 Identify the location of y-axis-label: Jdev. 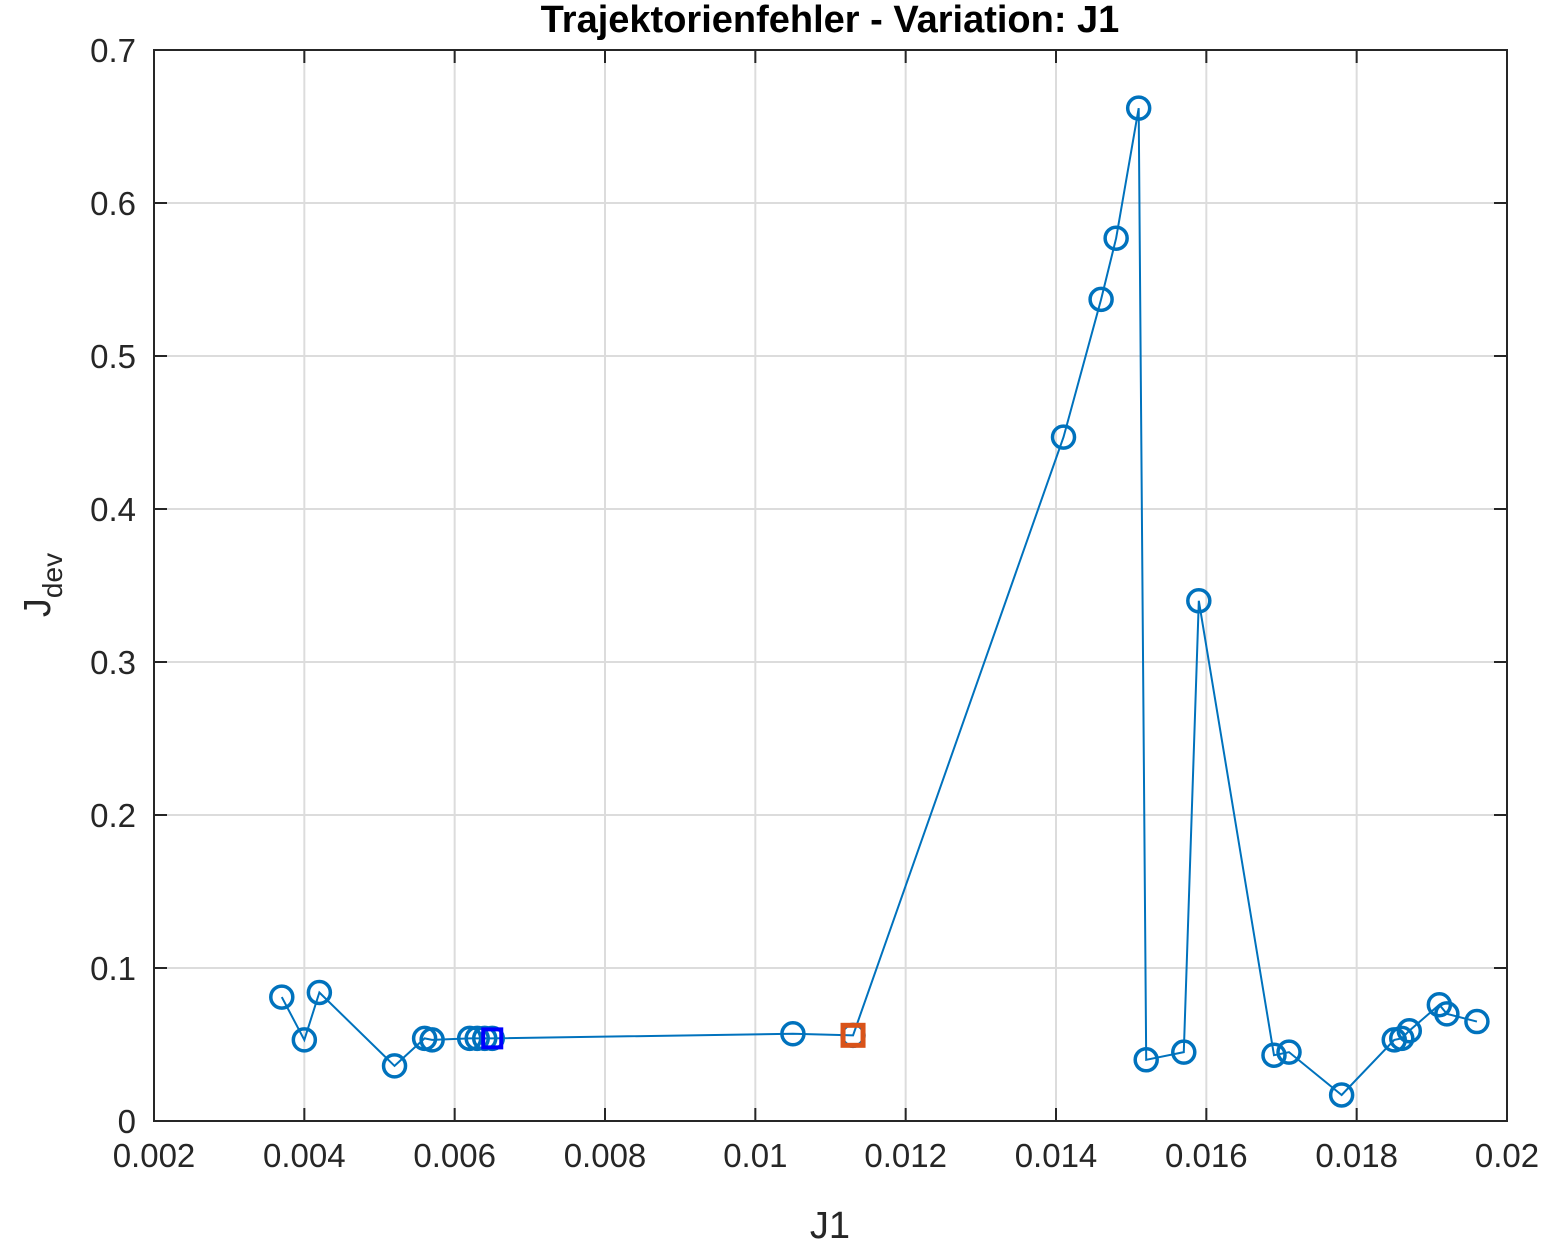
(42, 585).